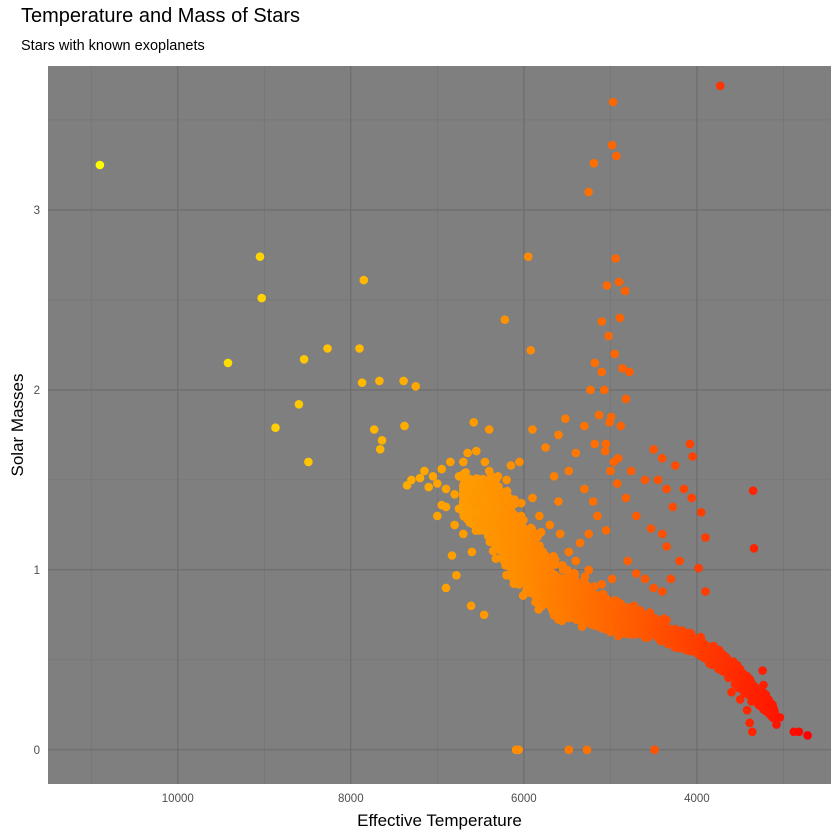 The image size is (840, 840). I want to click on x-tick-label: 6000, so click(524, 799).